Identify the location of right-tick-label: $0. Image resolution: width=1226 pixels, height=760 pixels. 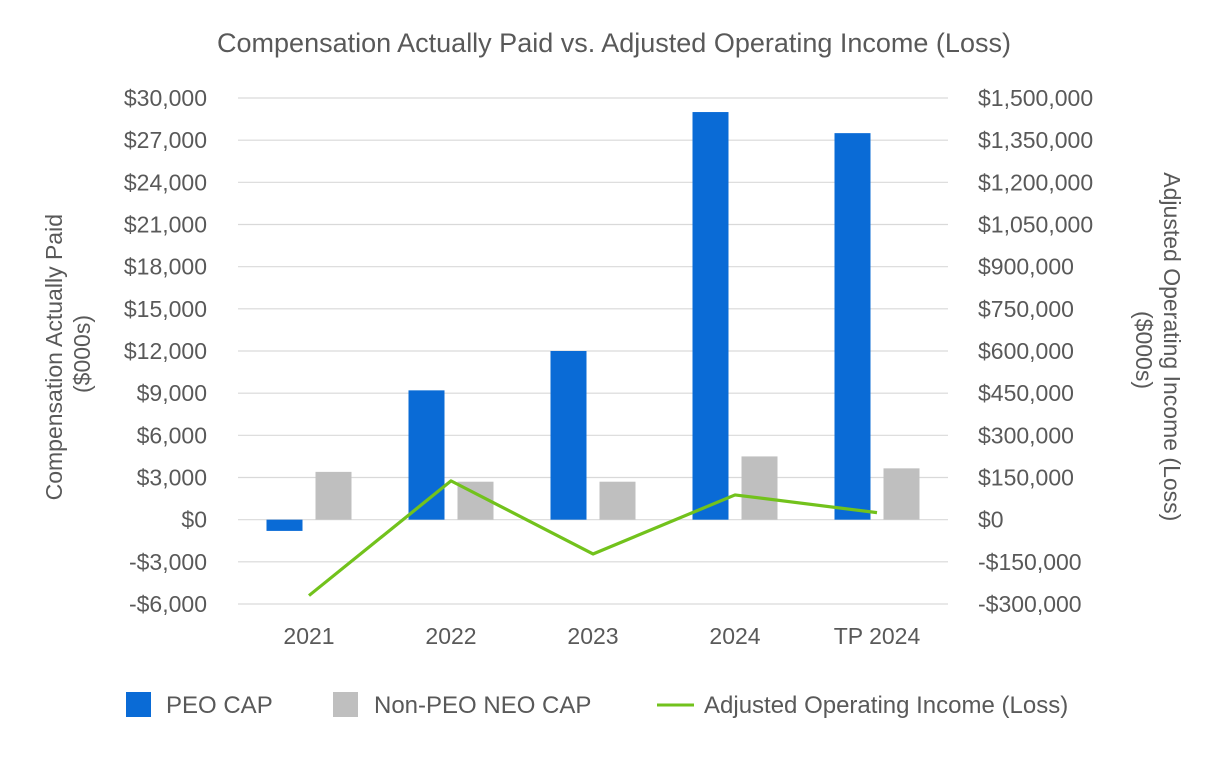
(991, 520).